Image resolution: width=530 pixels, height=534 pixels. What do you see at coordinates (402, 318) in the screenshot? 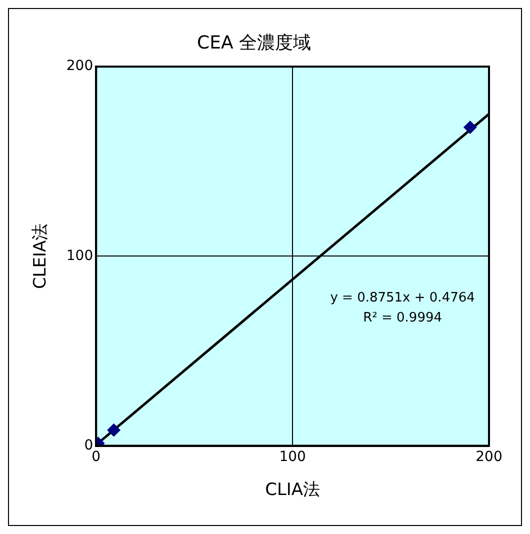
I see `annotation: R² = 0.9994` at bounding box center [402, 318].